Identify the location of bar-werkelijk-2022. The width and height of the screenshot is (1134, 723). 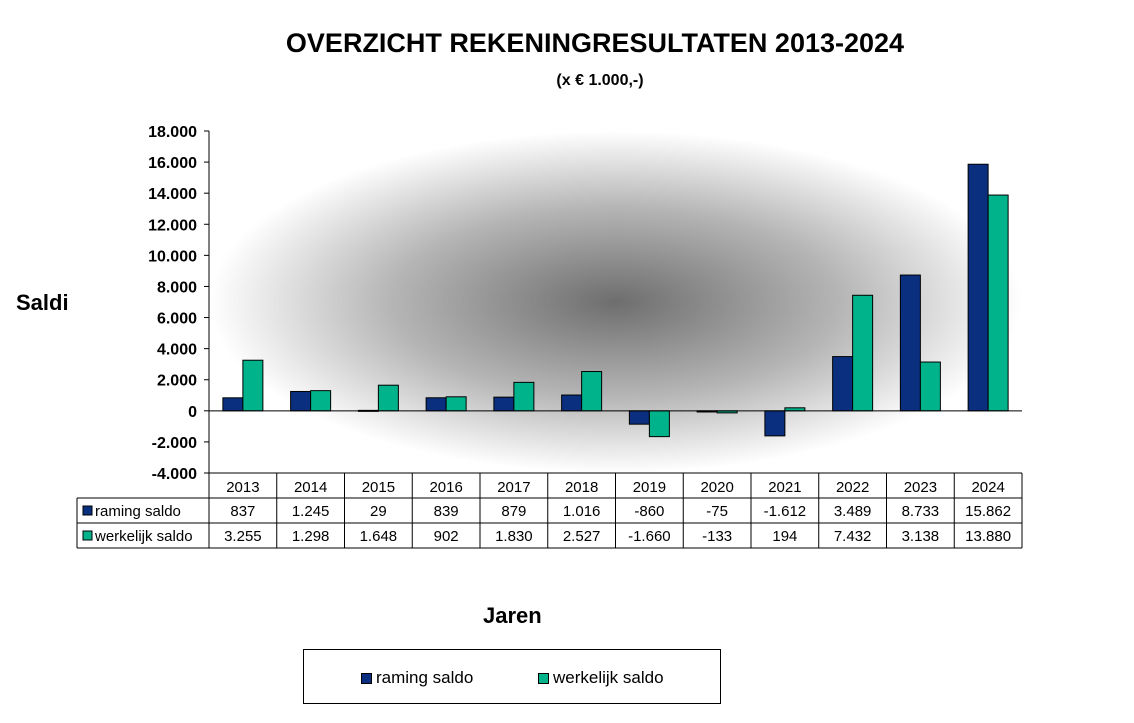
(863, 353).